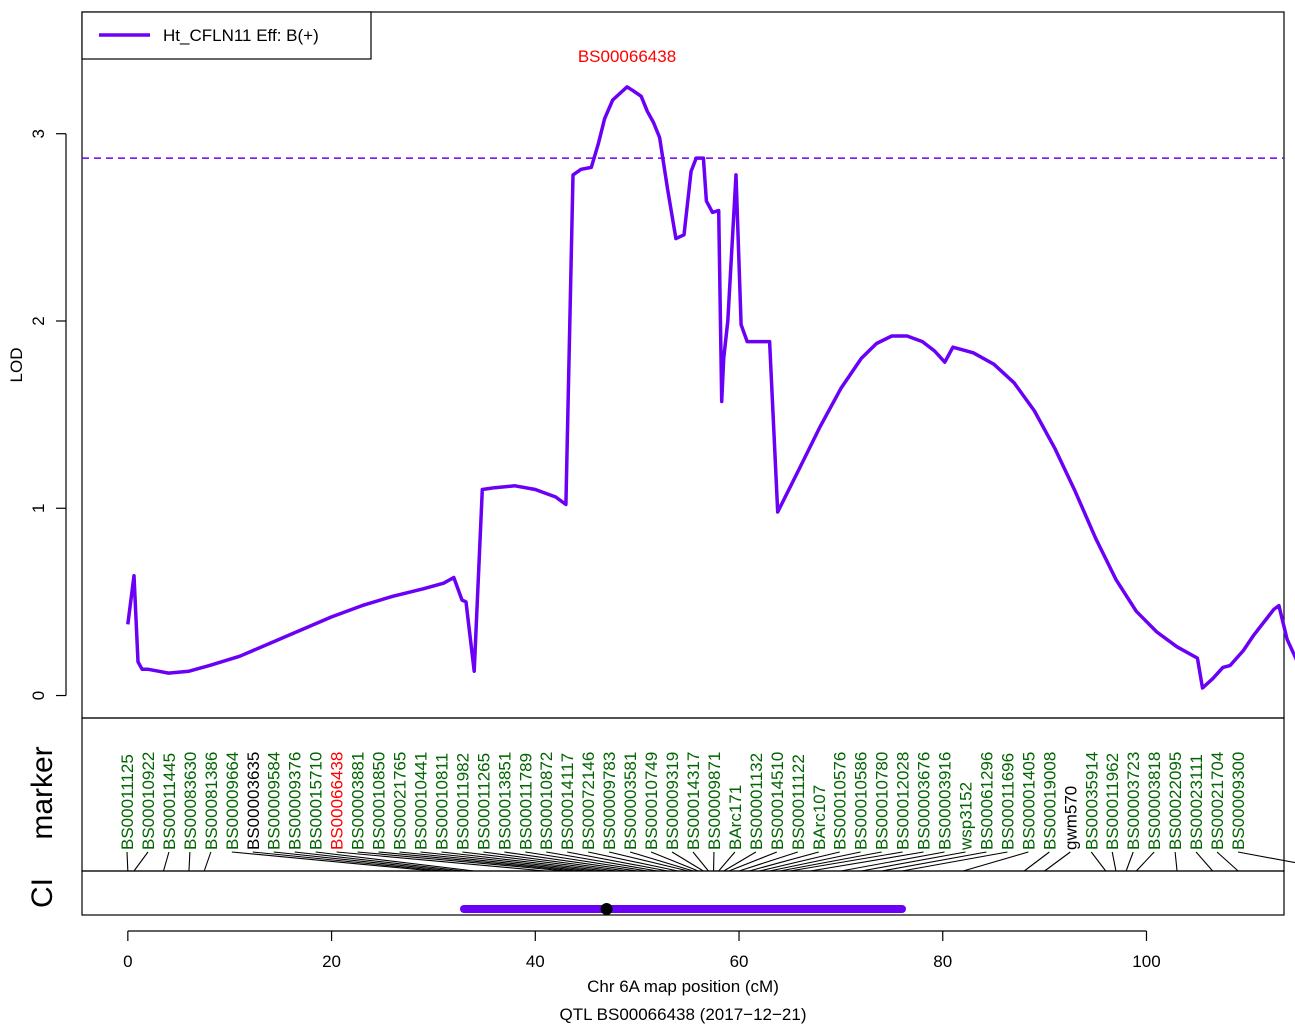 This screenshot has height=1032, width=1295. I want to click on ci-panel-frame, so click(683, 893).